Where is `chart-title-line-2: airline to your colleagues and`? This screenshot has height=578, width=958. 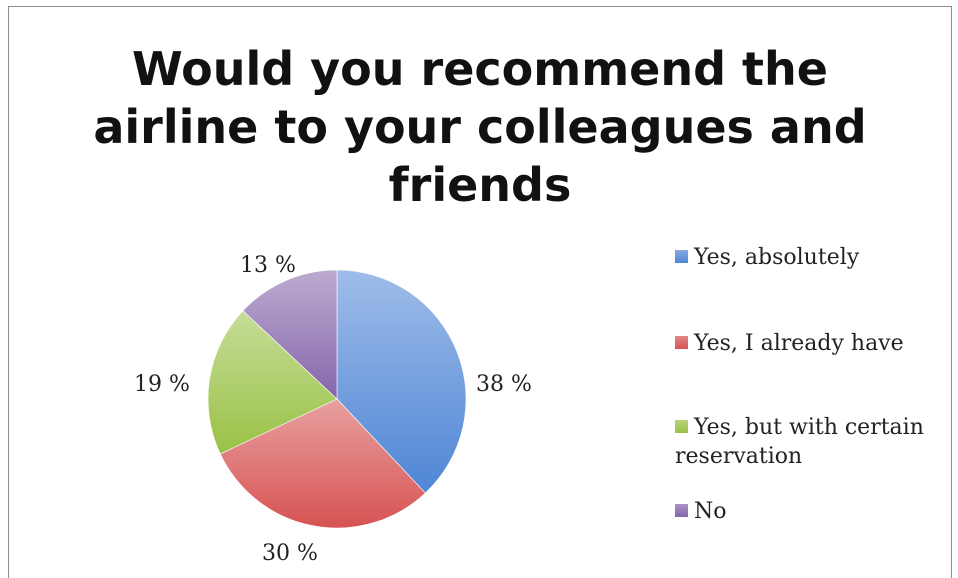
chart-title-line-2: airline to your colleagues and is located at coordinates (480, 127).